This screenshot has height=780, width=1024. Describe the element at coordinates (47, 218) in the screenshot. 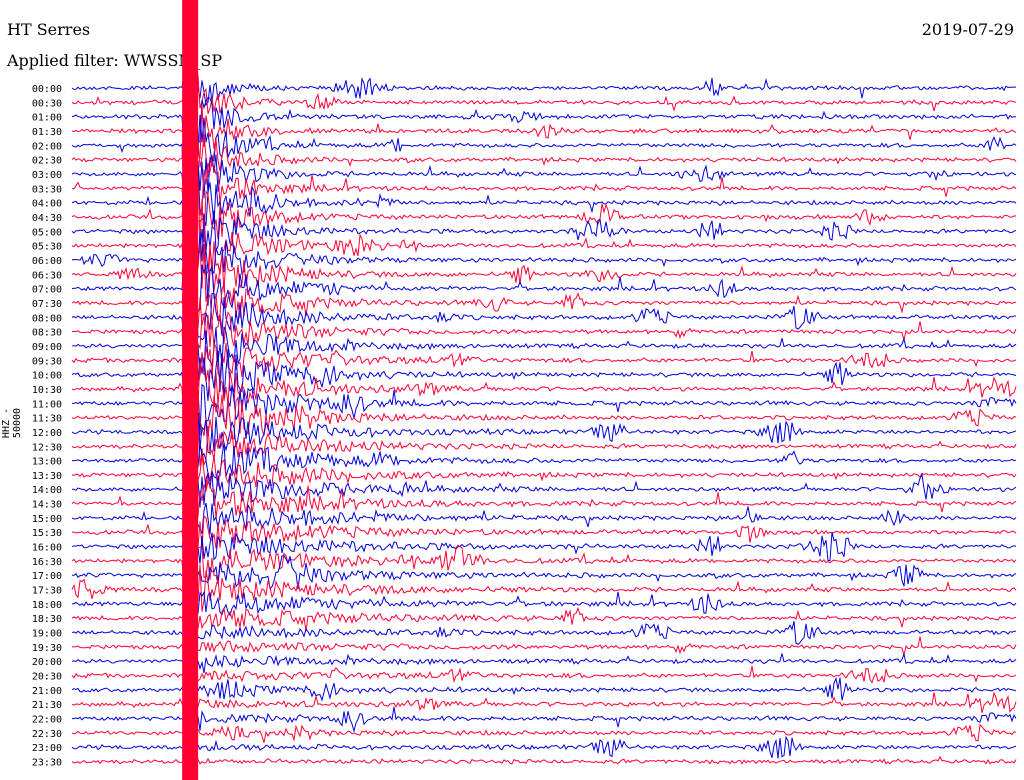

I see `row-time-label: 04:30` at that location.